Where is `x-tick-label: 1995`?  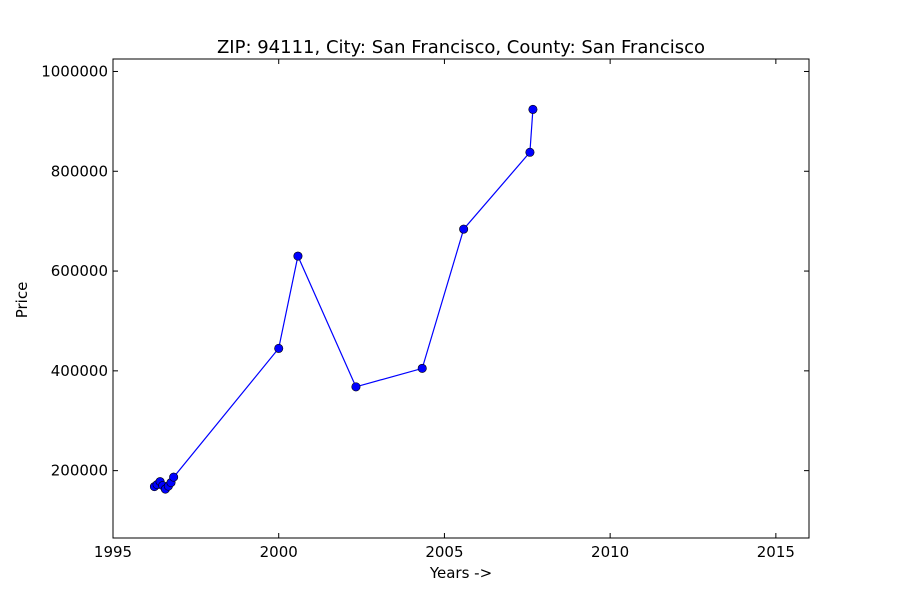 x-tick-label: 1995 is located at coordinates (113, 552).